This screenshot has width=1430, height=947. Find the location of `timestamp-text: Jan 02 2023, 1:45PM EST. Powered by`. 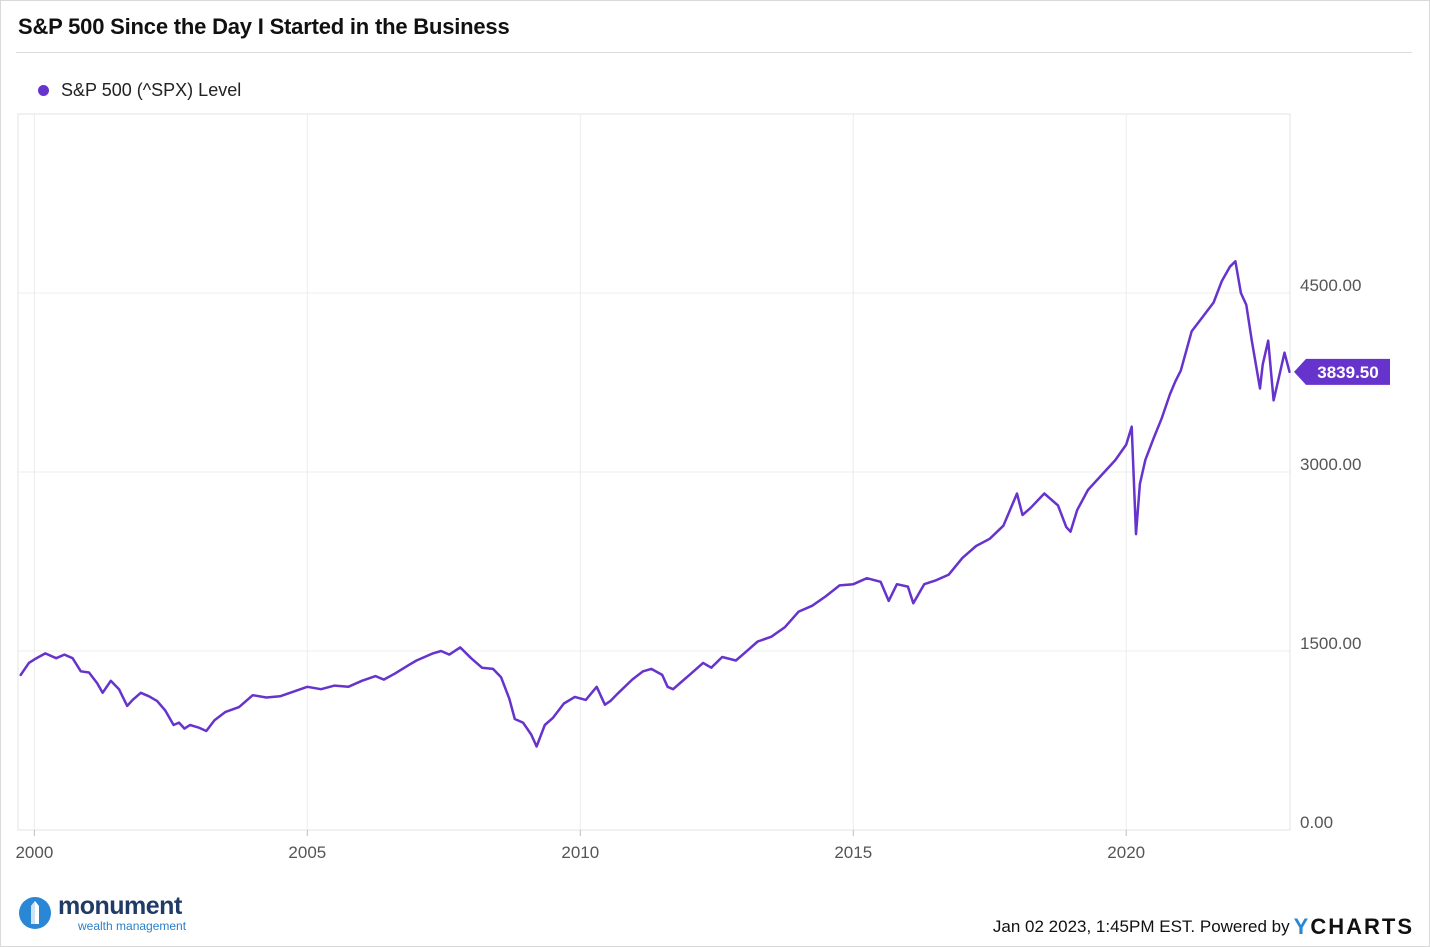

timestamp-text: Jan 02 2023, 1:45PM EST. Powered by is located at coordinates (1141, 926).